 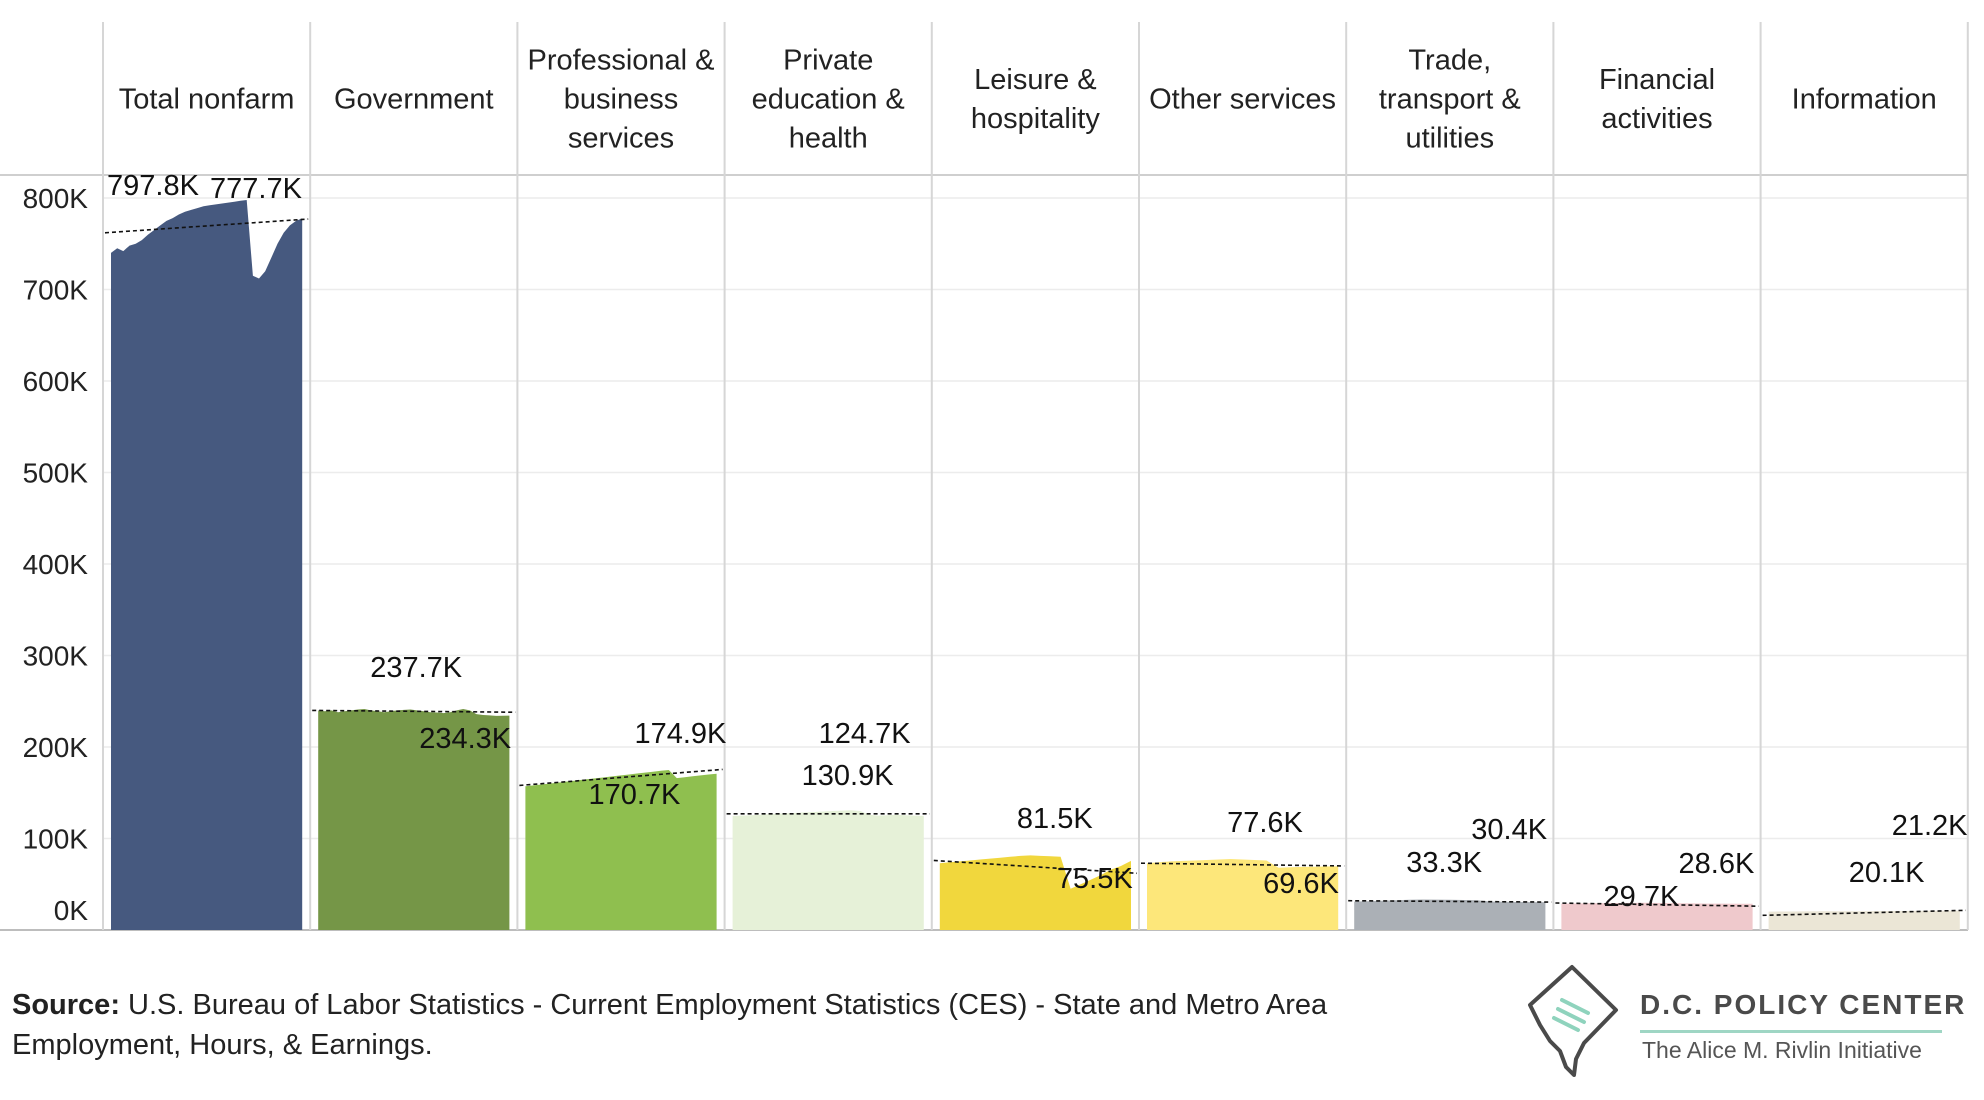 What do you see at coordinates (1449, 139) in the screenshot?
I see `panel-header-line: utilities` at bounding box center [1449, 139].